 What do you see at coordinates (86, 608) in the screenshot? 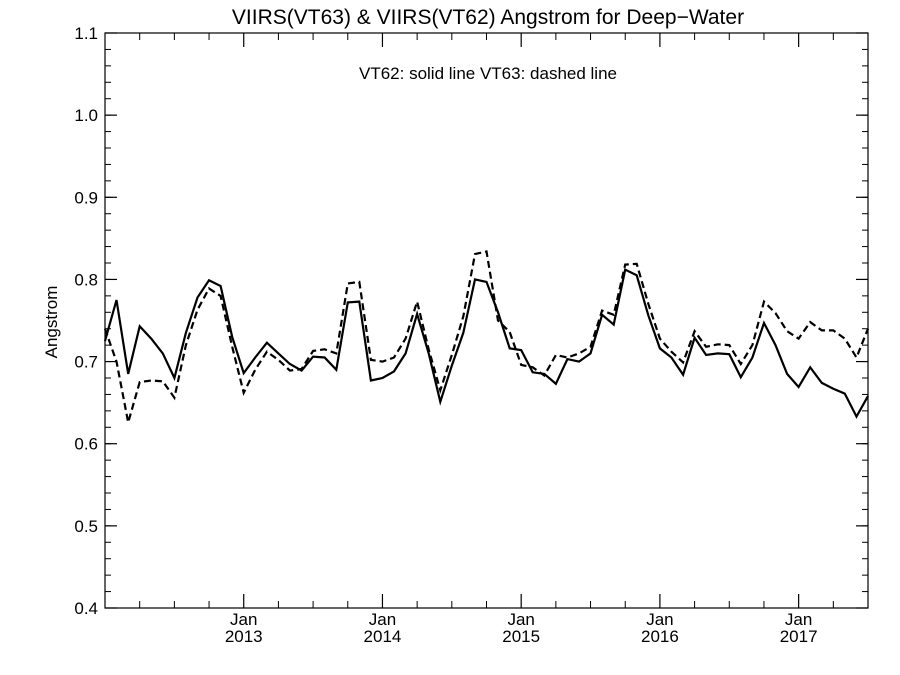
I see `y-tick-label: 0.4` at bounding box center [86, 608].